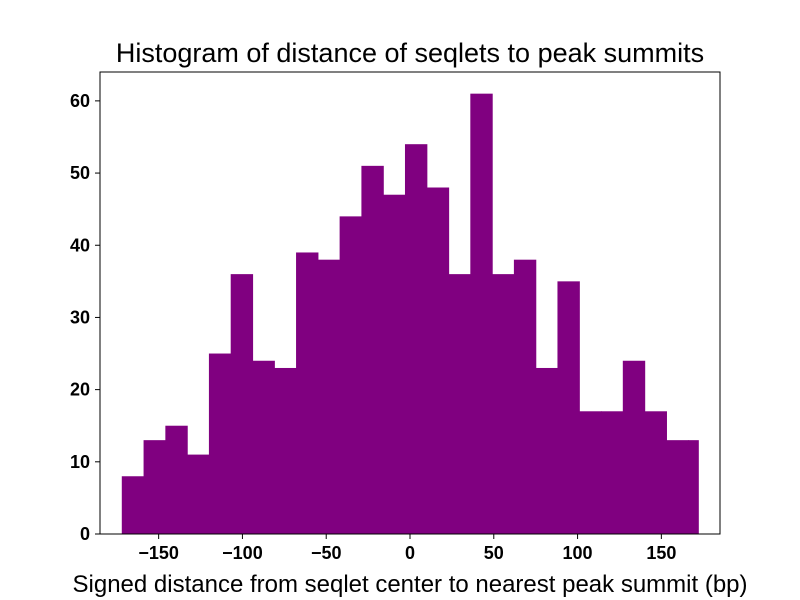 This screenshot has width=800, height=600. I want to click on x-tick-label: 0, so click(410, 553).